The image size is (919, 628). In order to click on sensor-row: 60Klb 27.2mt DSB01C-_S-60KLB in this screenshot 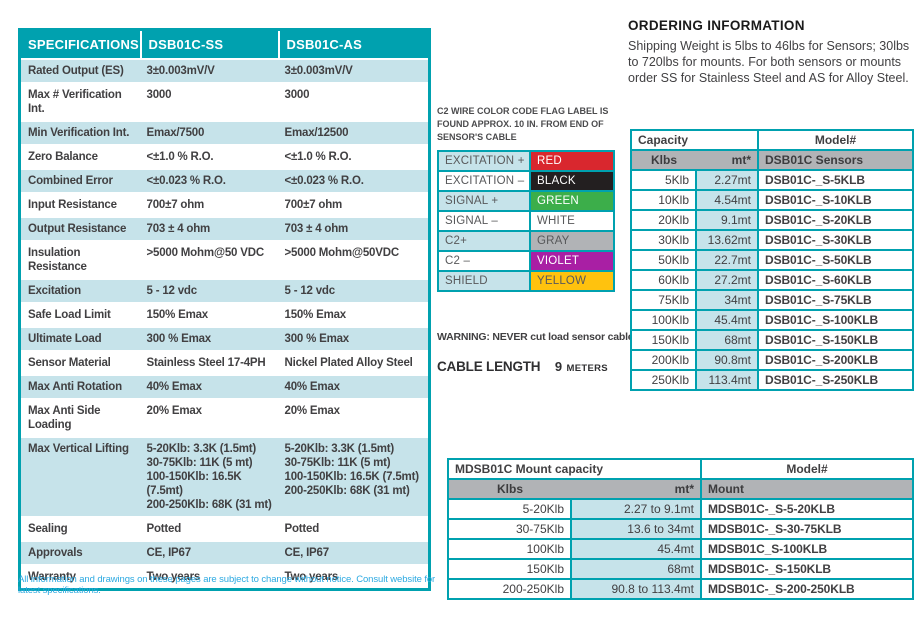, I will do `click(772, 280)`.